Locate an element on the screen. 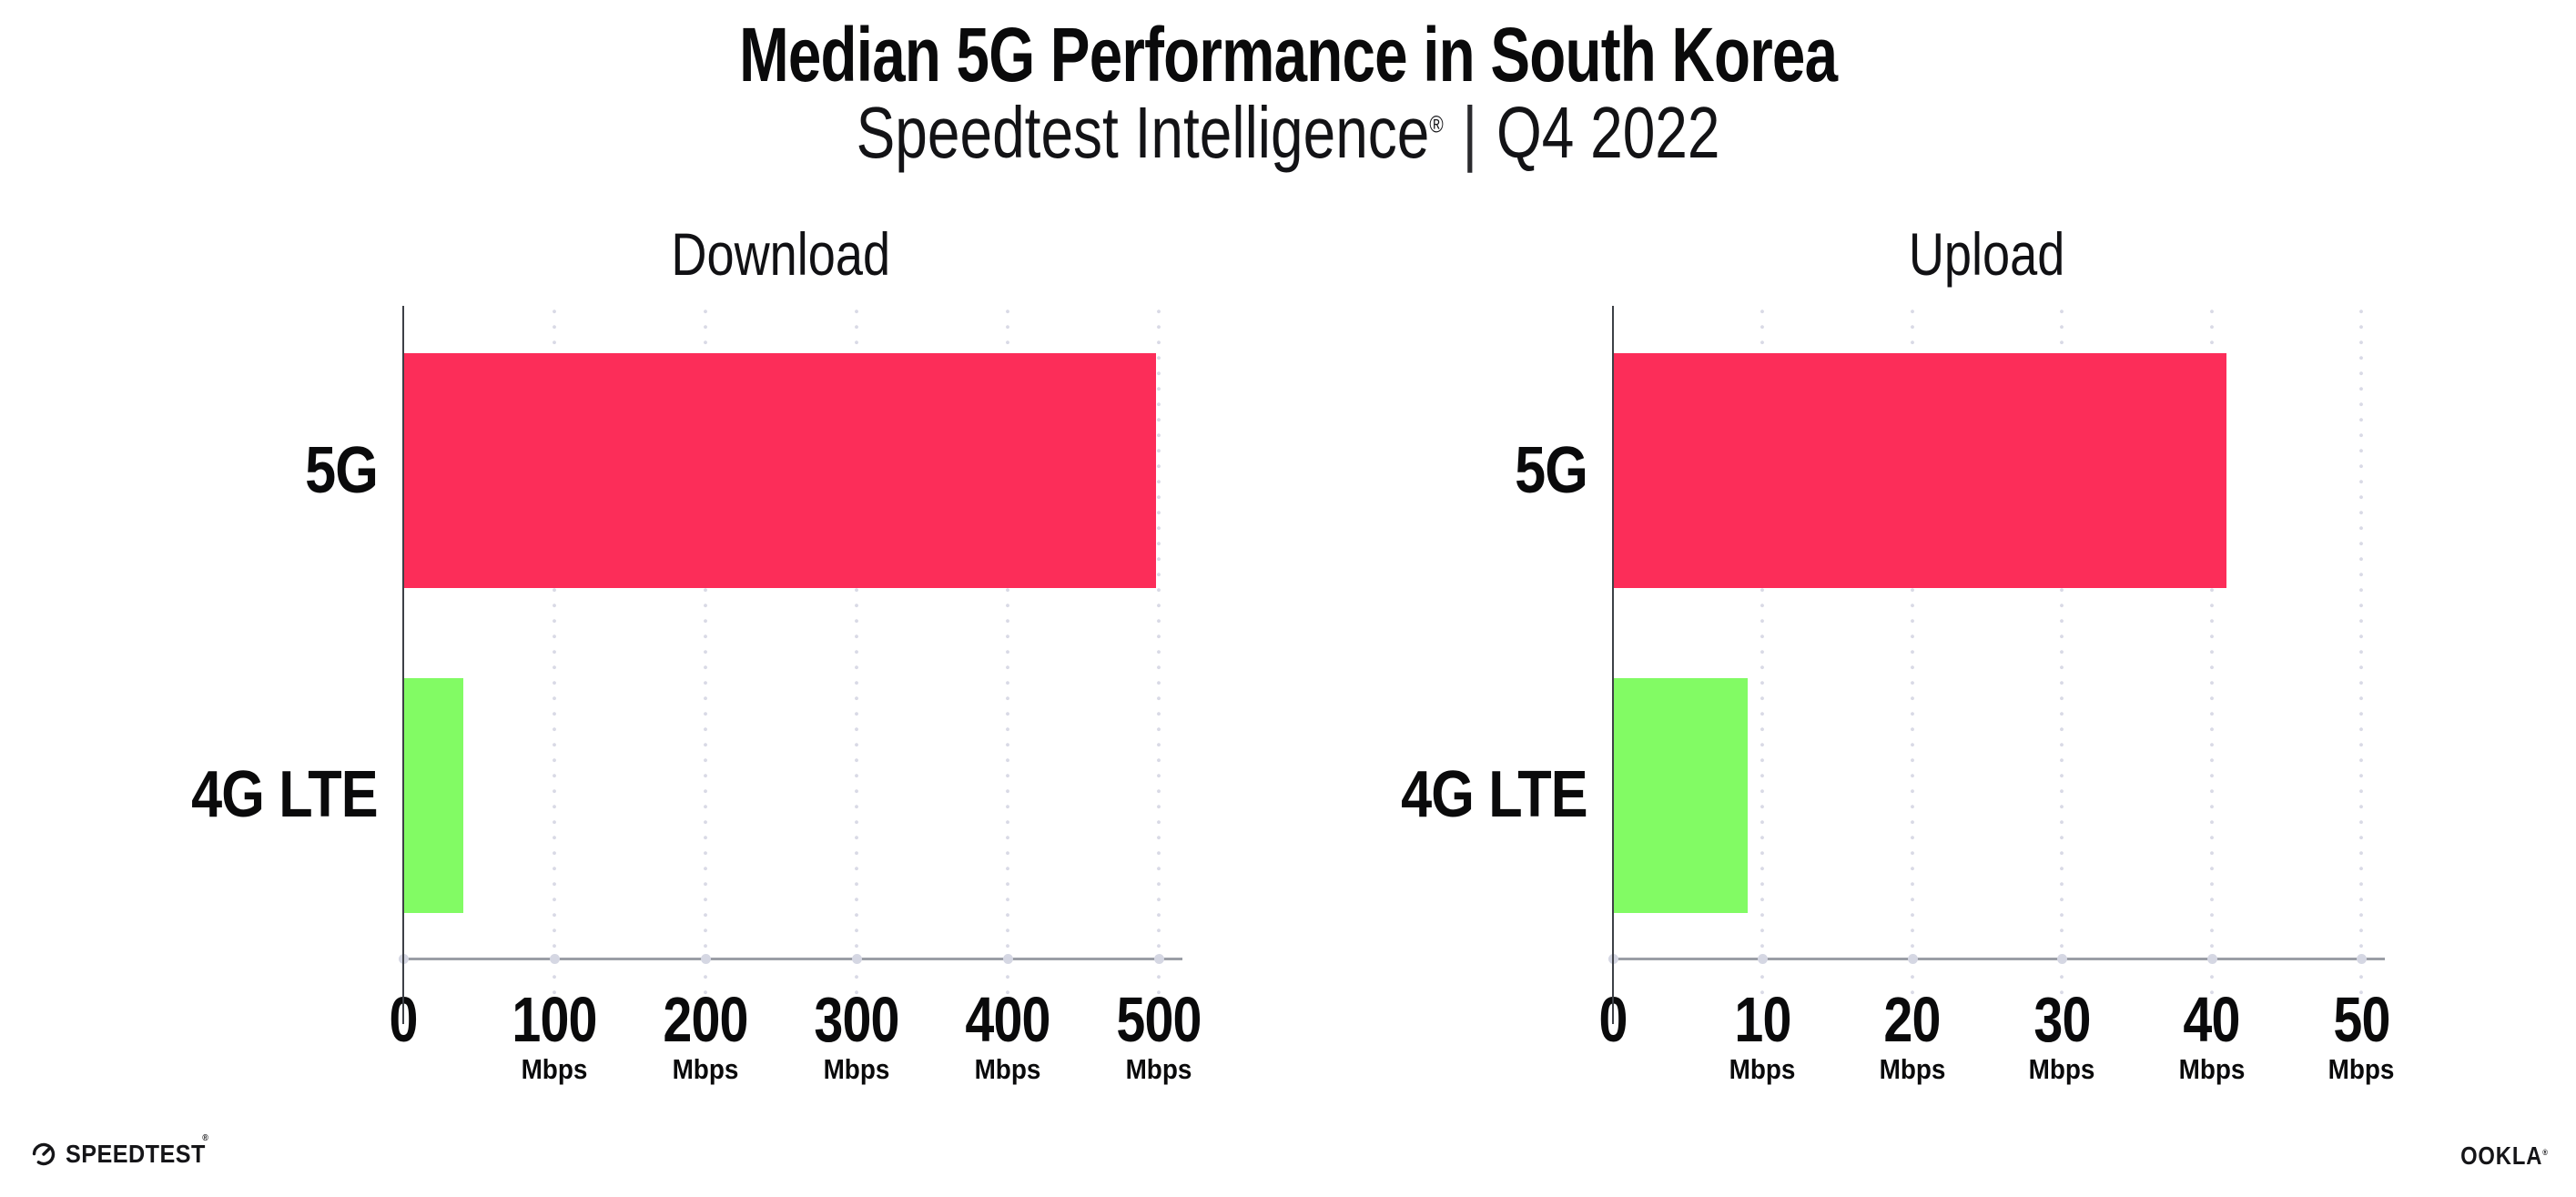 The width and height of the screenshot is (2576, 1197). x-tick-value: 200 is located at coordinates (705, 1020).